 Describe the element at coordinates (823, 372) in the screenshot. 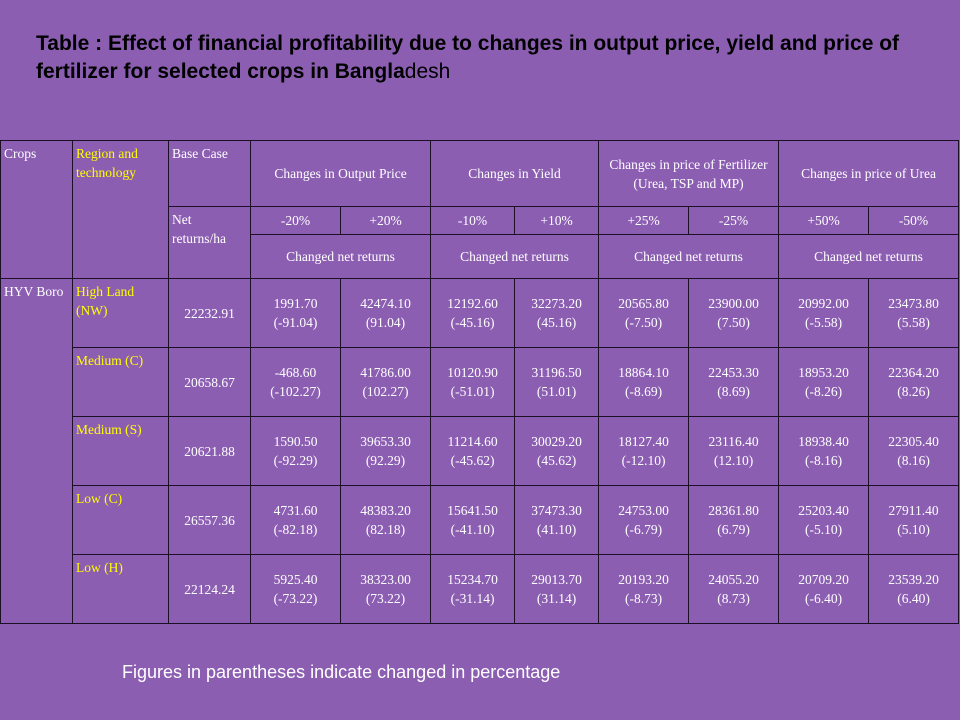

I see `net-return-value: 18953.20` at that location.